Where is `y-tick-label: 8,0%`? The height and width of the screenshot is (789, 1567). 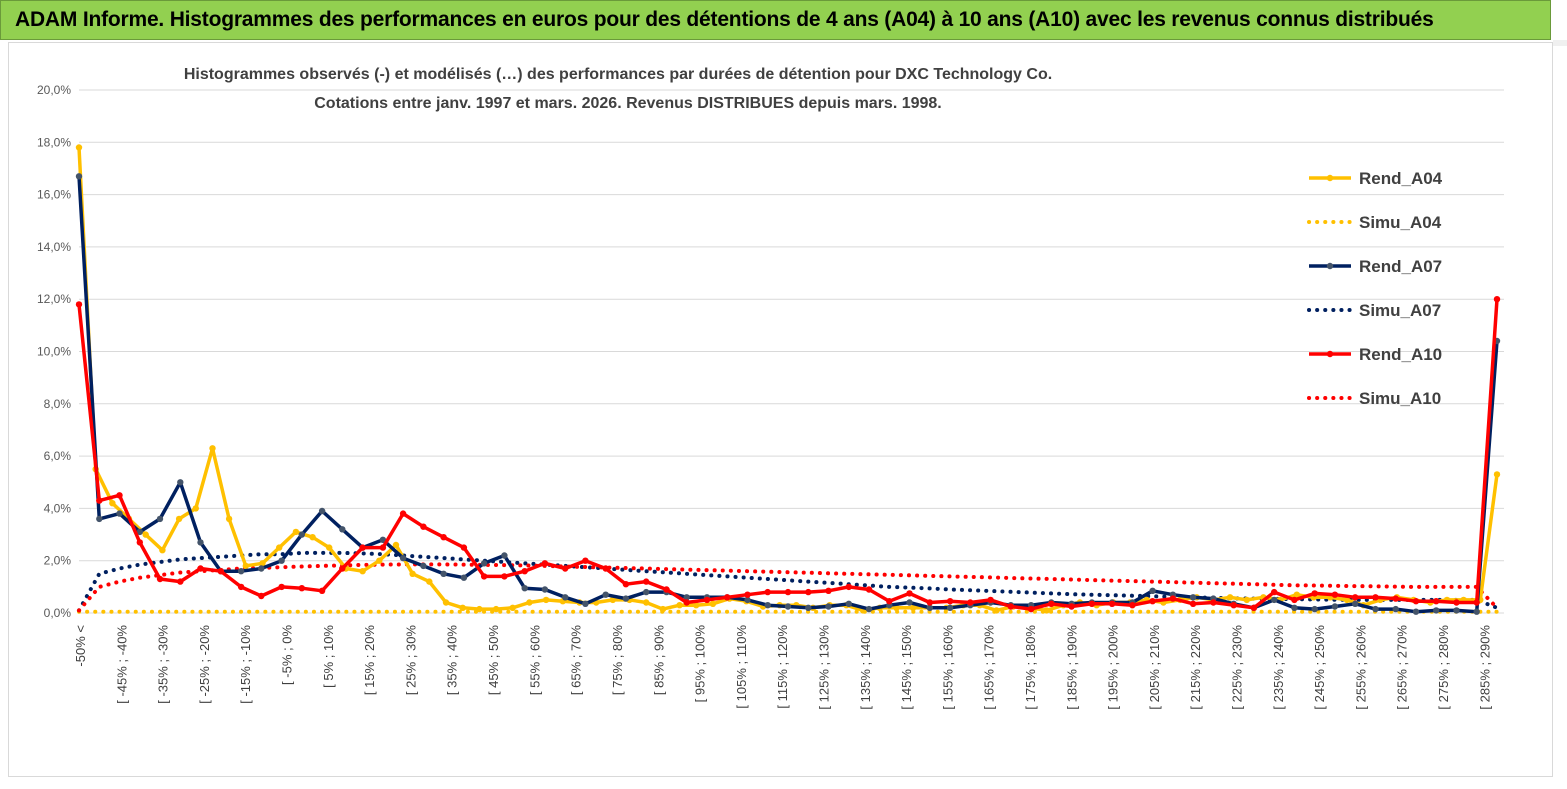 y-tick-label: 8,0% is located at coordinates (58, 404).